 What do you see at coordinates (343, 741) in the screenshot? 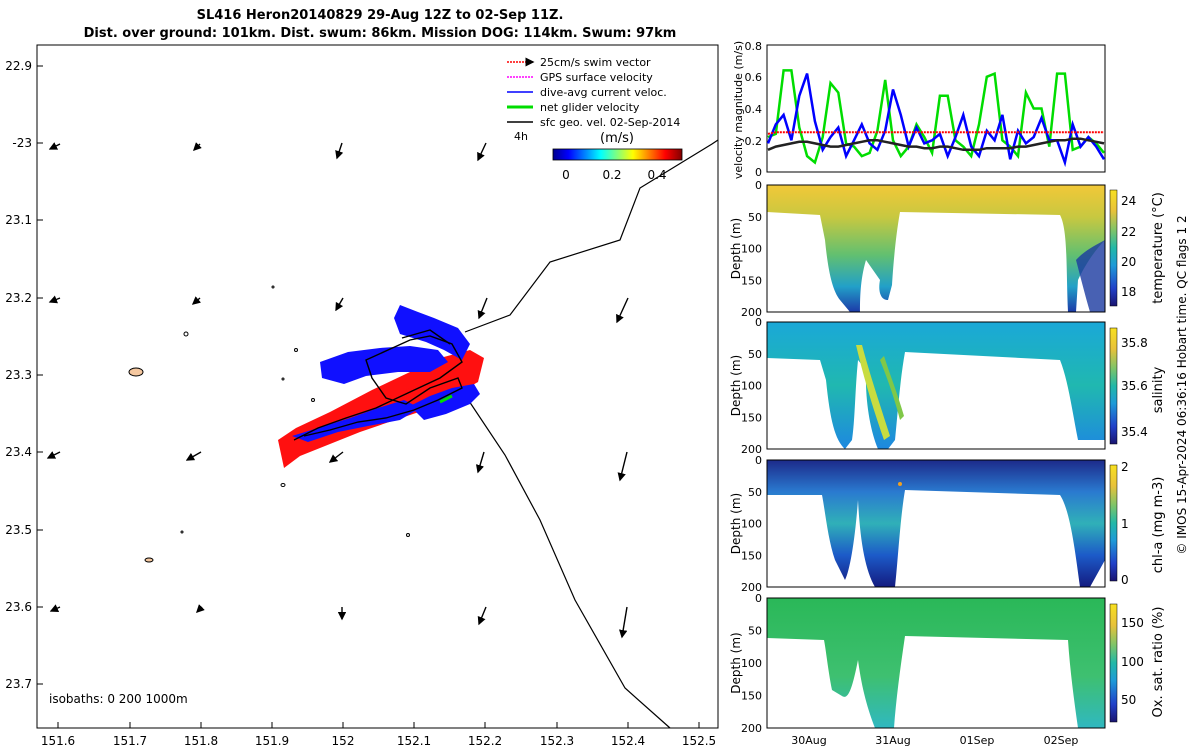
I see `map-x-tick: 152` at bounding box center [343, 741].